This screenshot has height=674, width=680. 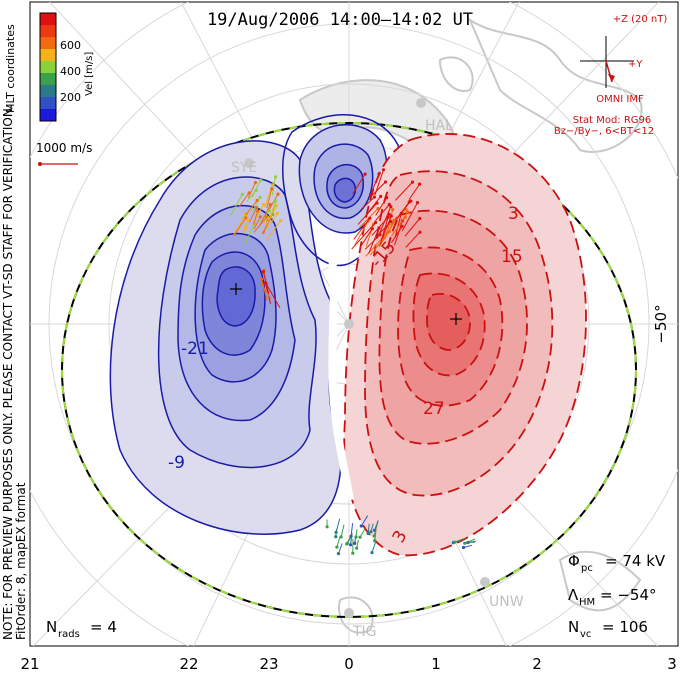 What do you see at coordinates (672, 664) in the screenshot?
I see `mlt-tick-label: 3` at bounding box center [672, 664].